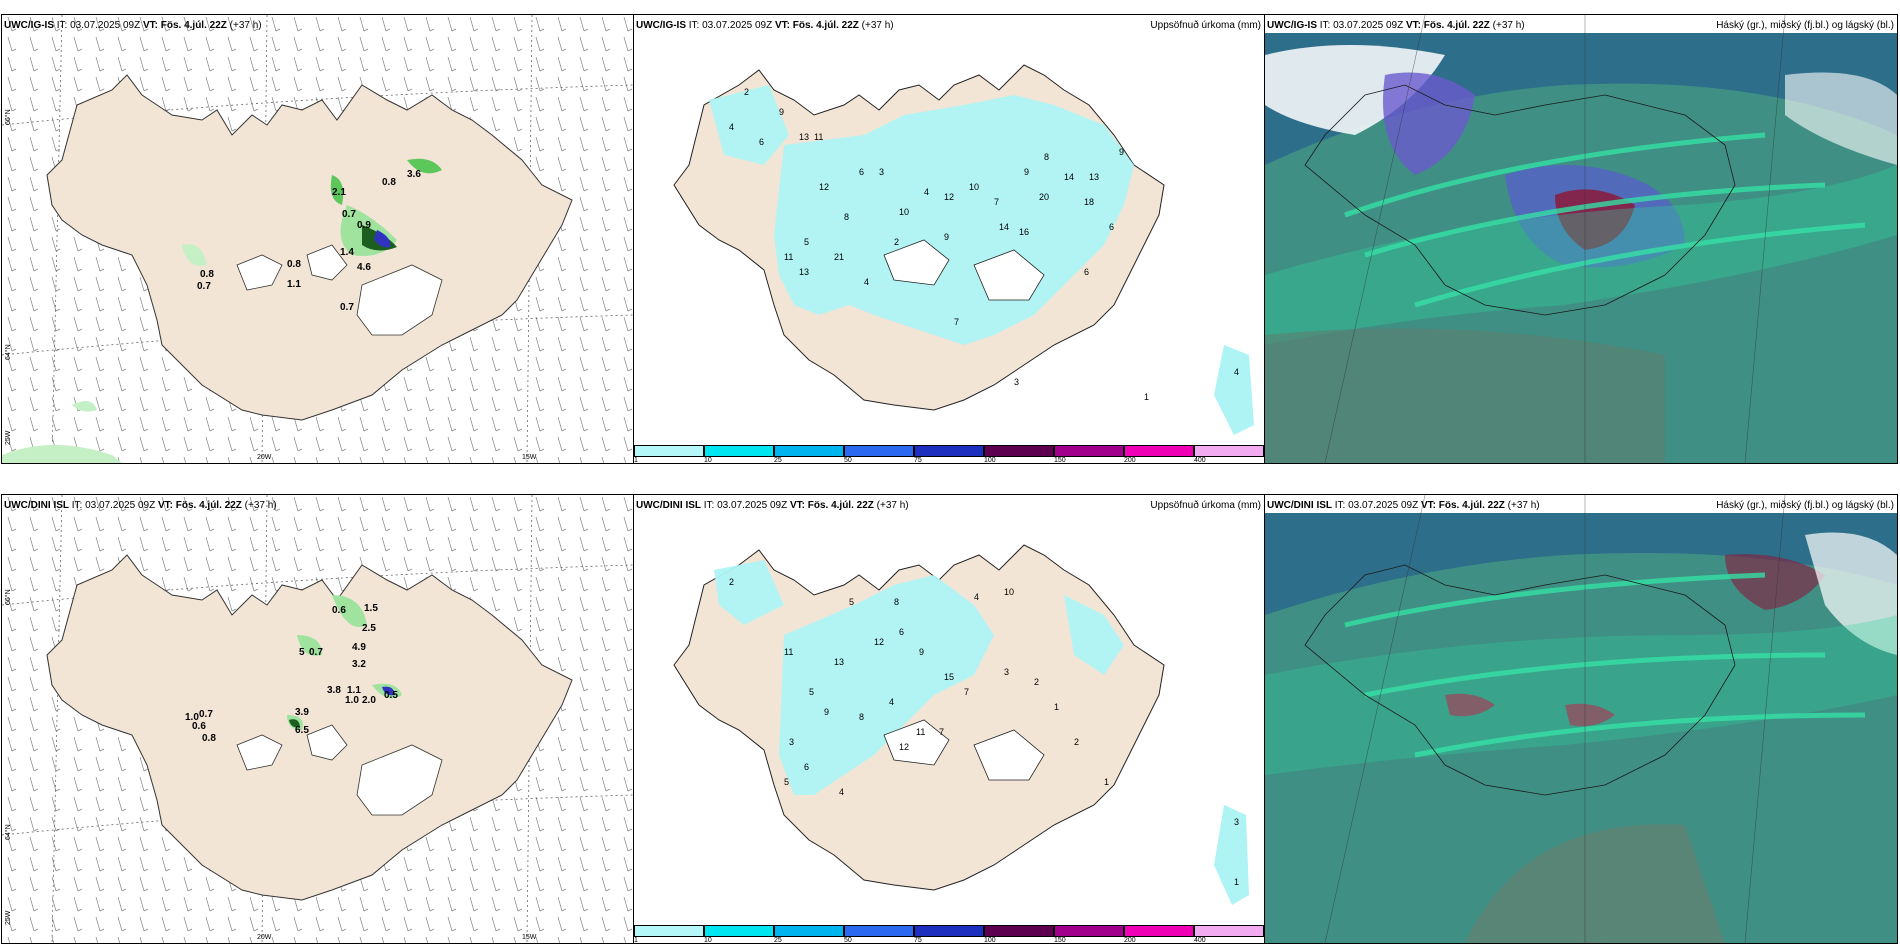 The width and height of the screenshot is (1900, 950). What do you see at coordinates (302, 730) in the screenshot?
I see `svg-text: 6.5` at bounding box center [302, 730].